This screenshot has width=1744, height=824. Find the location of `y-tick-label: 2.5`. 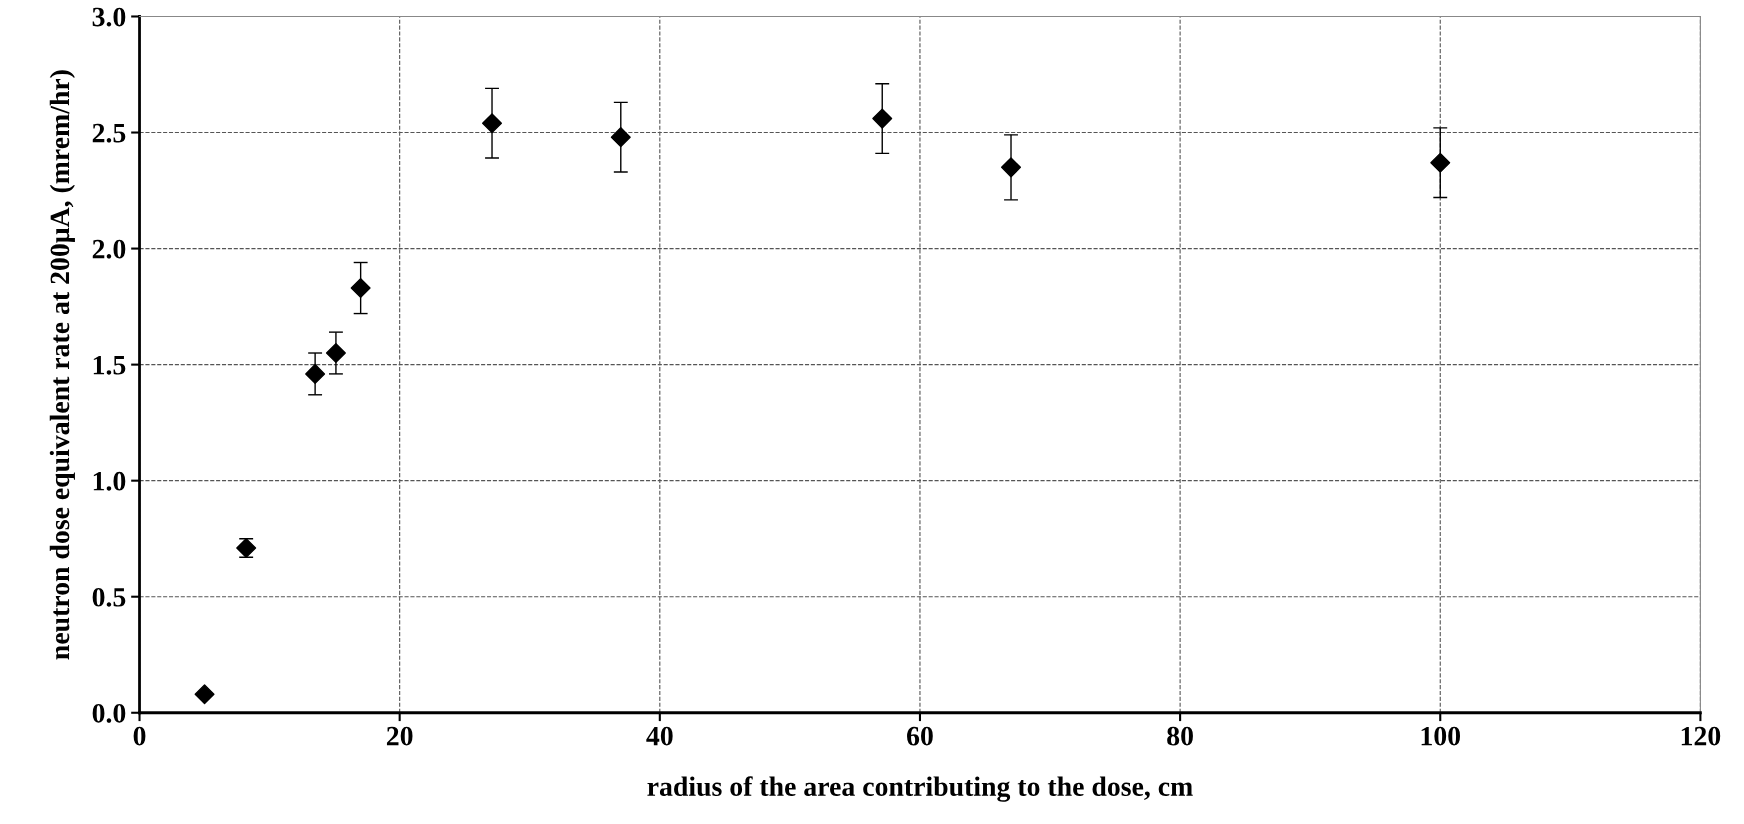

y-tick-label: 2.5 is located at coordinates (109, 133).